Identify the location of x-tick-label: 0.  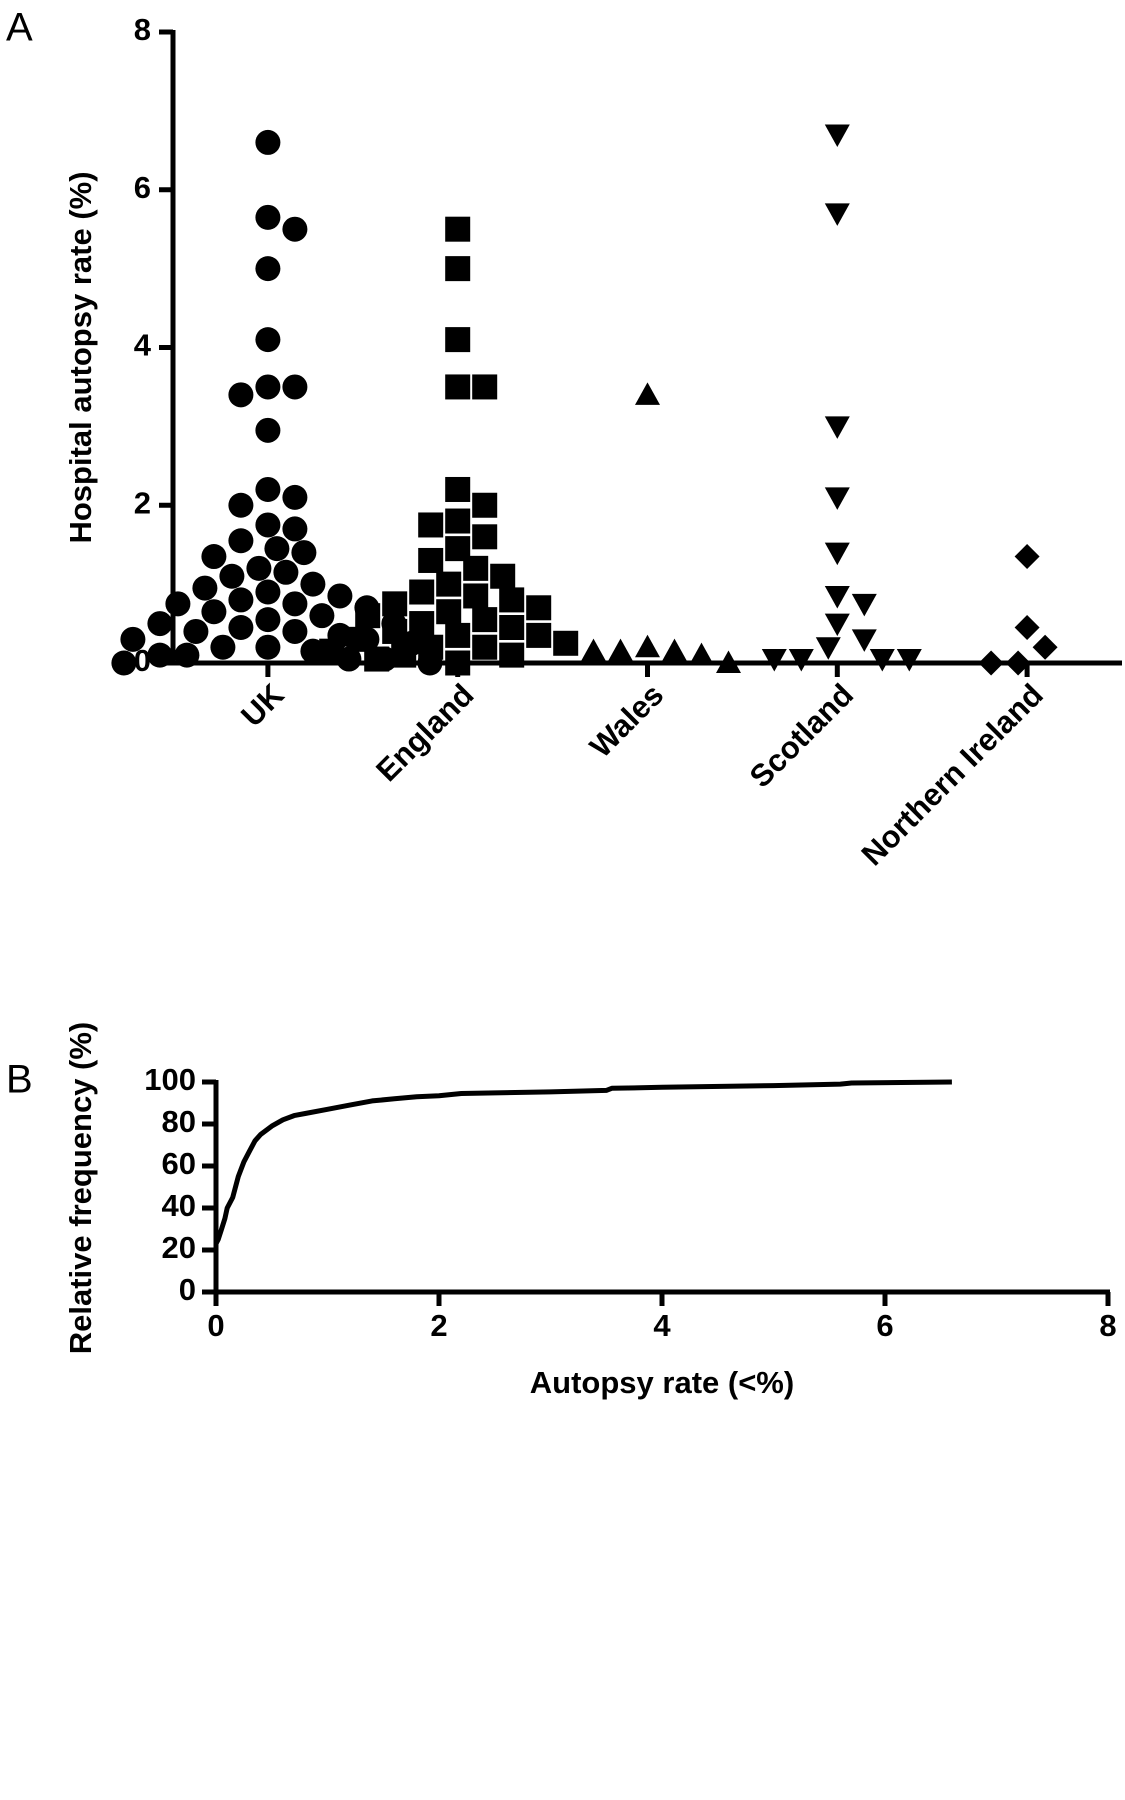
(215, 1325).